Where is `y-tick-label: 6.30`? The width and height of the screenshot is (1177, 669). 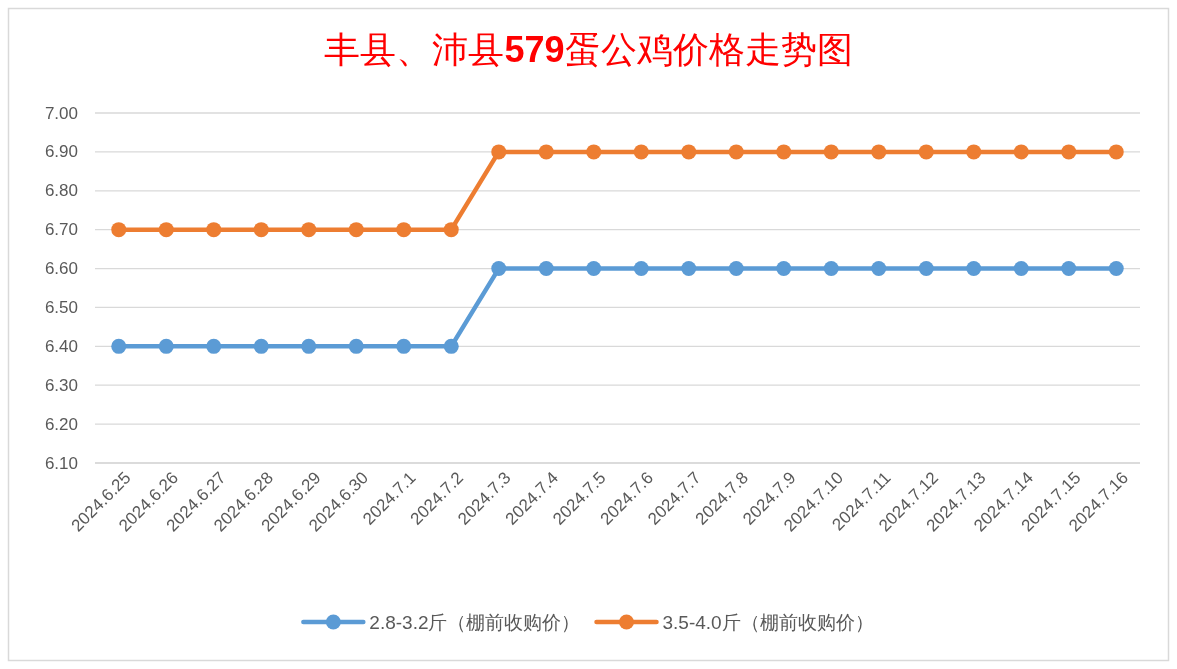 y-tick-label: 6.30 is located at coordinates (61, 385).